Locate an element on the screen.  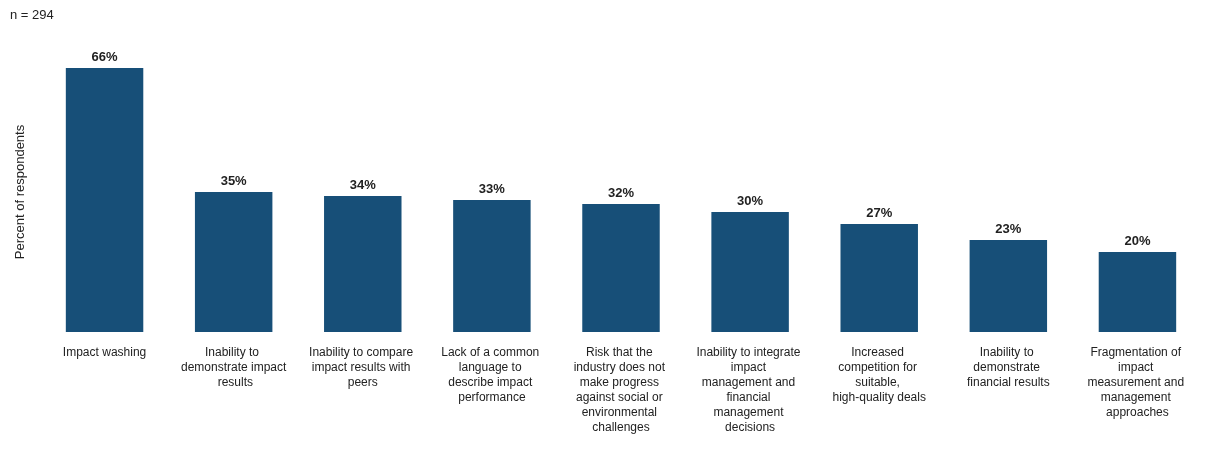
data-label: 34% is located at coordinates (363, 184).